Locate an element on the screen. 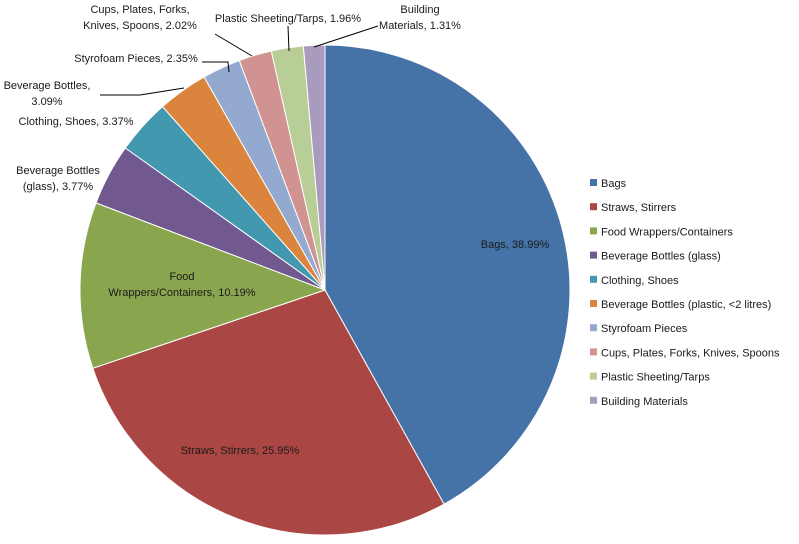  legend-swatch-clothing-shoes is located at coordinates (593, 279).